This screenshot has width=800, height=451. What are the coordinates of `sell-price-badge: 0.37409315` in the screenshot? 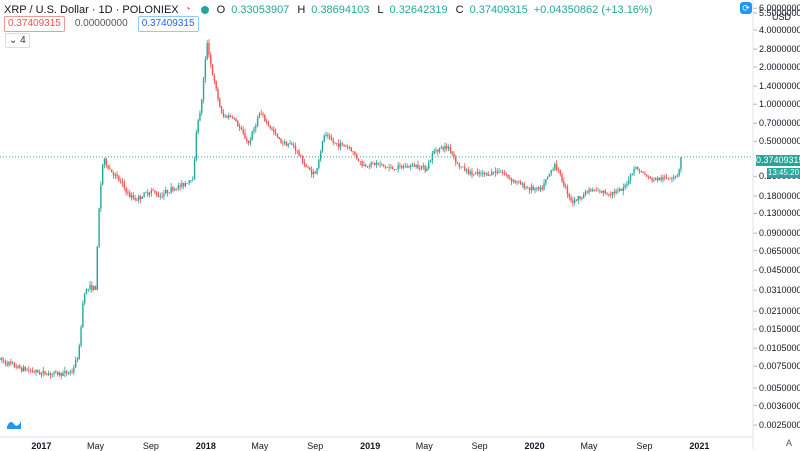 It's located at (34, 24).